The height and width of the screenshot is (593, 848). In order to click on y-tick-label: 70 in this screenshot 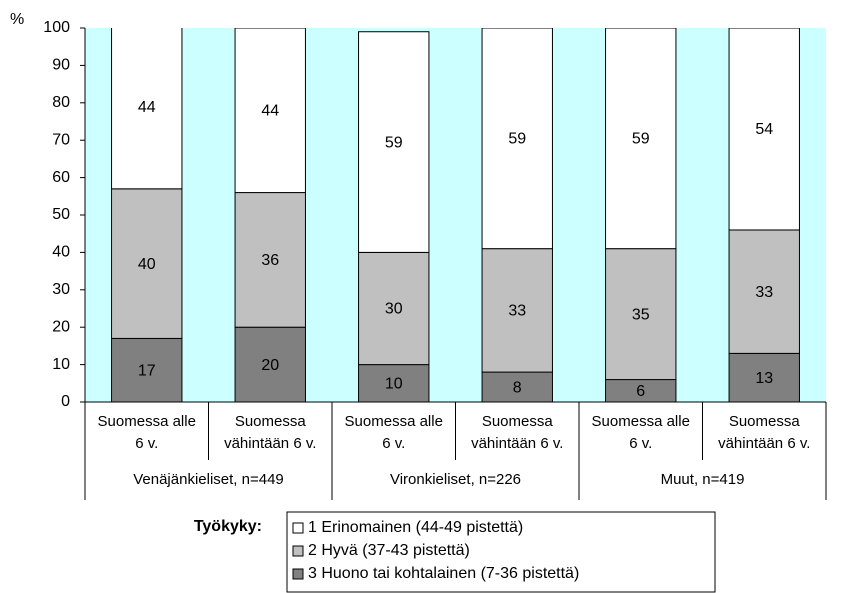, I will do `click(61, 139)`.